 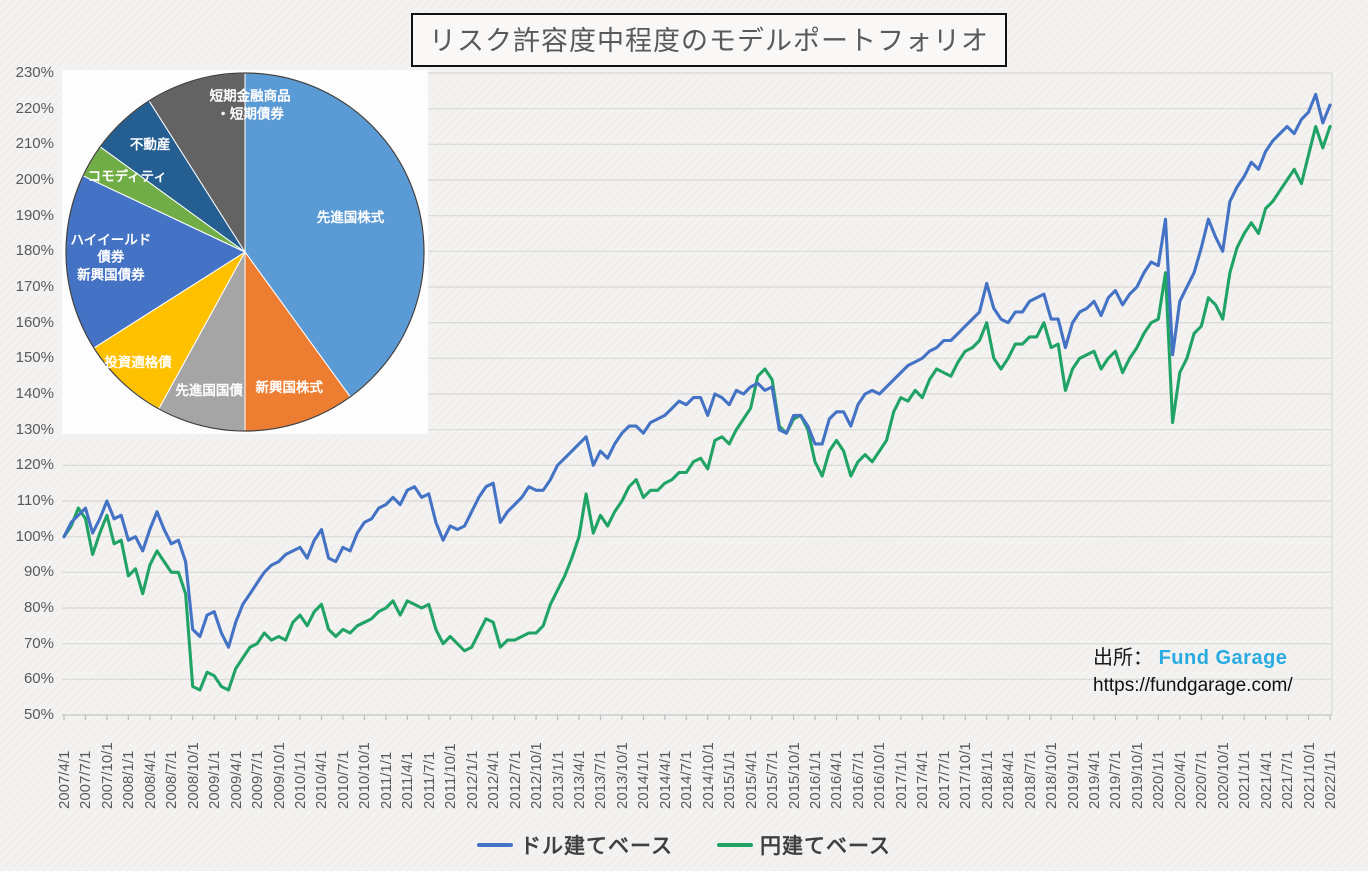 I want to click on x-tick-label: 2008/7/1, so click(x=172, y=779).